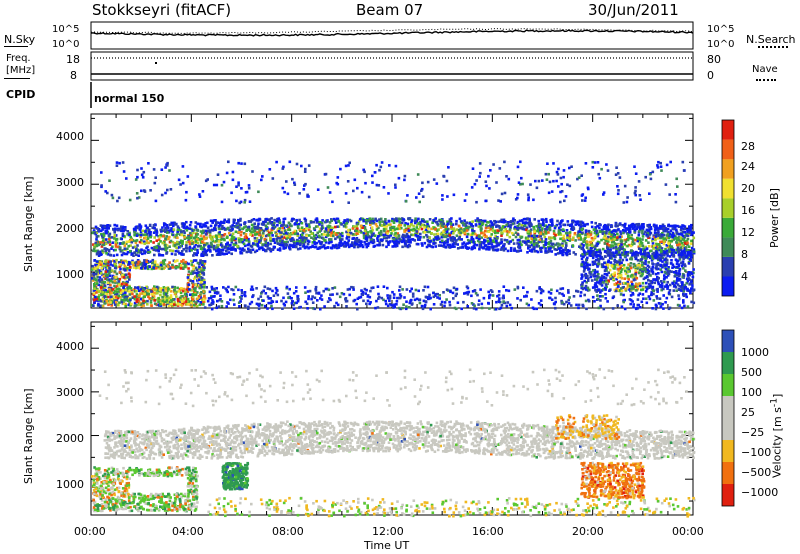  What do you see at coordinates (710, 75) in the screenshot?
I see `freq-right-tick-low: 0` at bounding box center [710, 75].